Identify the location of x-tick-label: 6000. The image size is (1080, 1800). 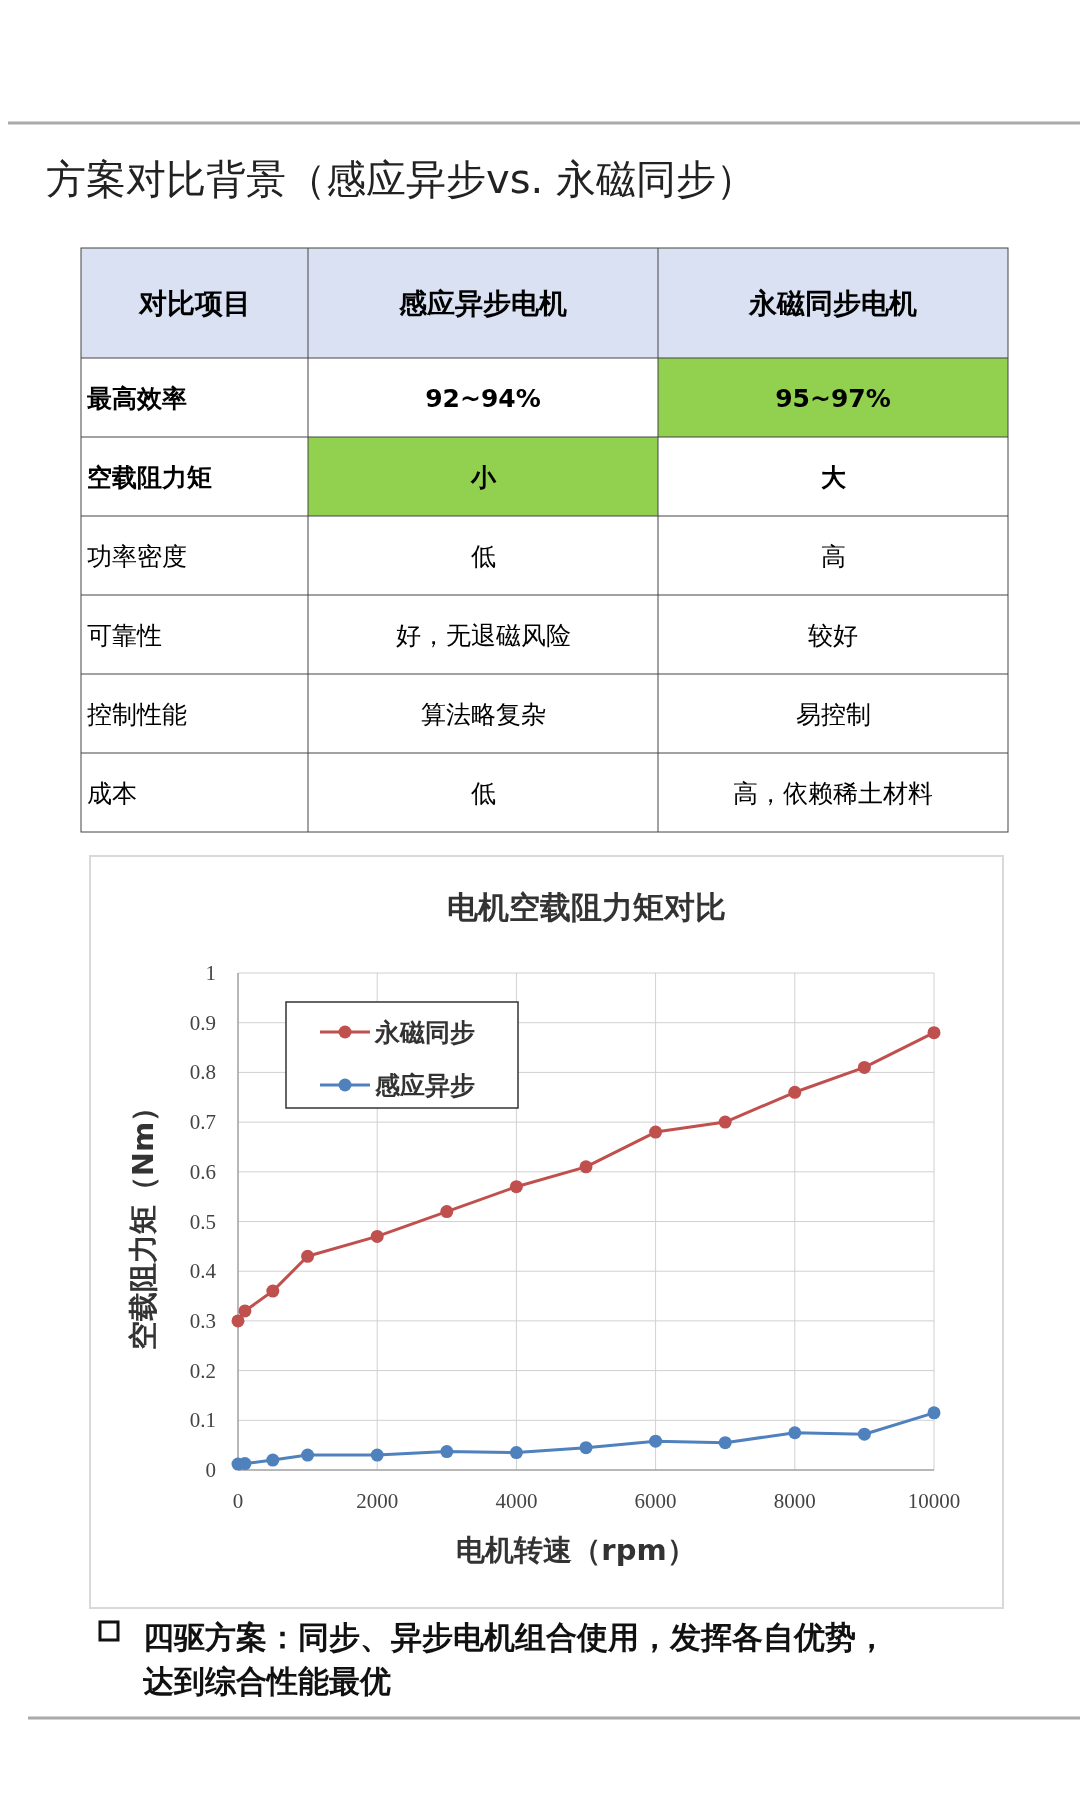
(655, 1501).